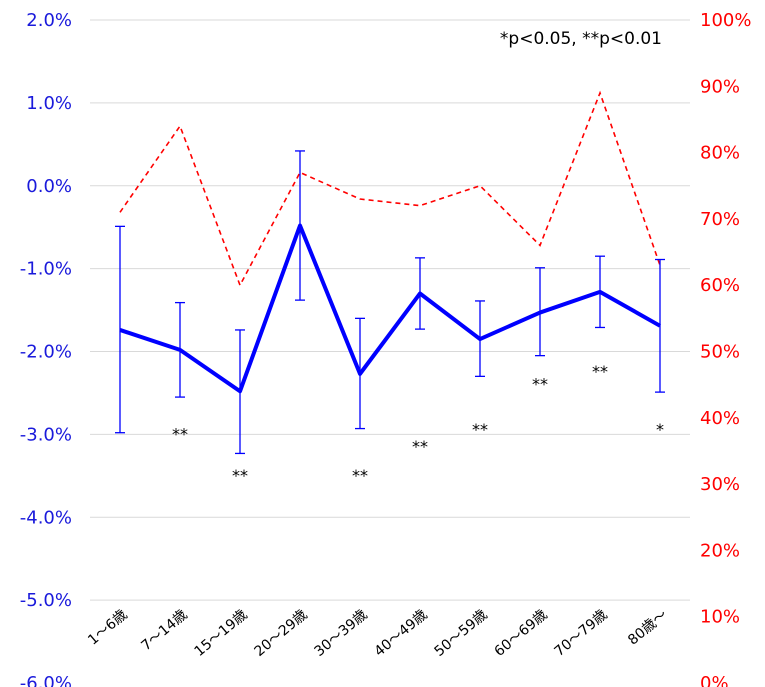 The width and height of the screenshot is (765, 687). I want to click on significance-marks: **** ***********, so click(418, 423).